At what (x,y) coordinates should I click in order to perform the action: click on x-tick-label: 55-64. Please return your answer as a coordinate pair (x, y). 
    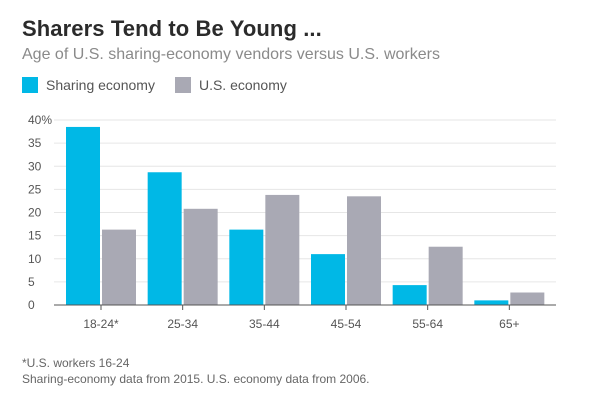
    Looking at the image, I should click on (427, 324).